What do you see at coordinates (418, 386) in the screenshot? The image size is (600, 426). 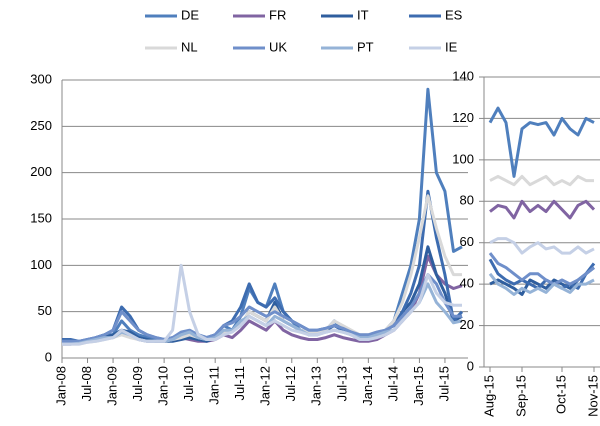 I see `x-tick-label: Jan-15` at bounding box center [418, 386].